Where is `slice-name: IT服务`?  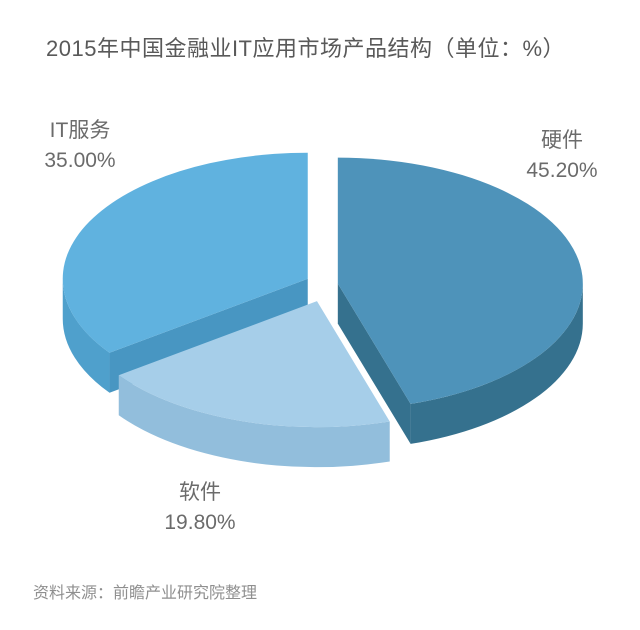 slice-name: IT服务 is located at coordinates (80, 130).